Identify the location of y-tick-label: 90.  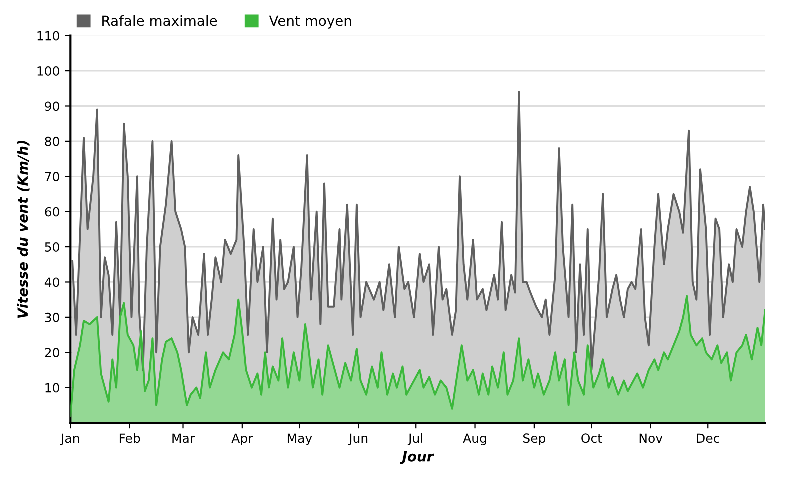
(52, 107).